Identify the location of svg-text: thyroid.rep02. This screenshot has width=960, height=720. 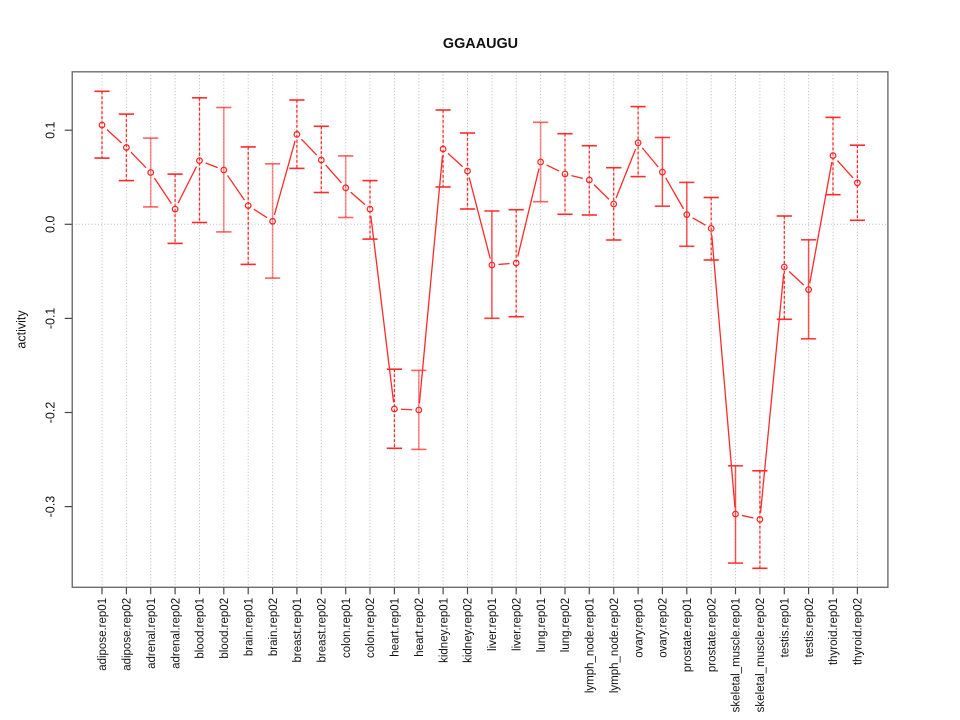
(859, 631).